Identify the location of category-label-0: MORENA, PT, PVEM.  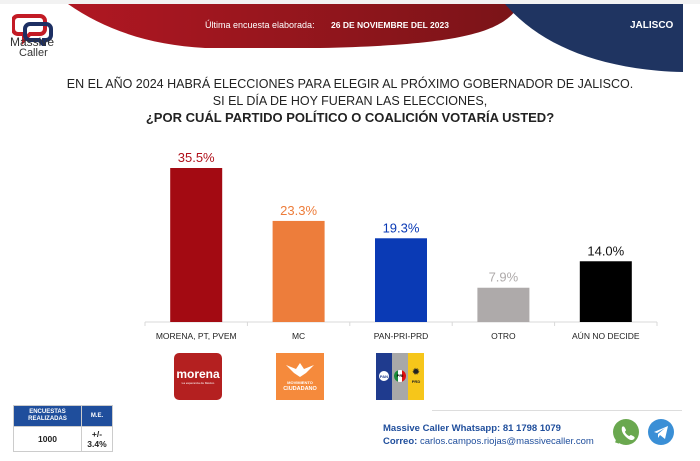
(196, 336).